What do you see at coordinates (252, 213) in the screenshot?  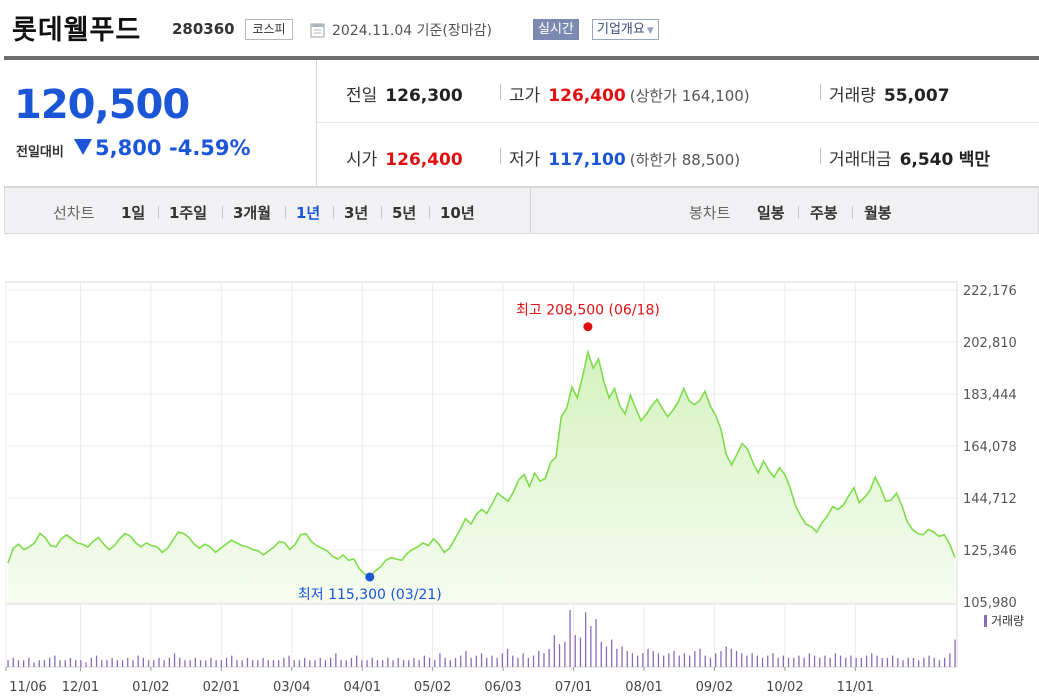 I see `period-3m: 3개월` at bounding box center [252, 213].